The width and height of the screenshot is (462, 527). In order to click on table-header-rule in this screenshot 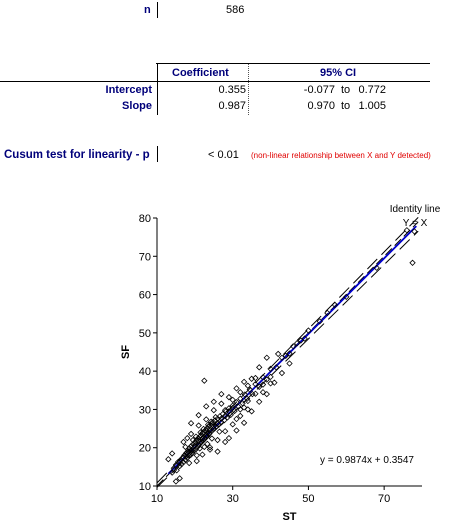, I will do `click(215, 81)`.